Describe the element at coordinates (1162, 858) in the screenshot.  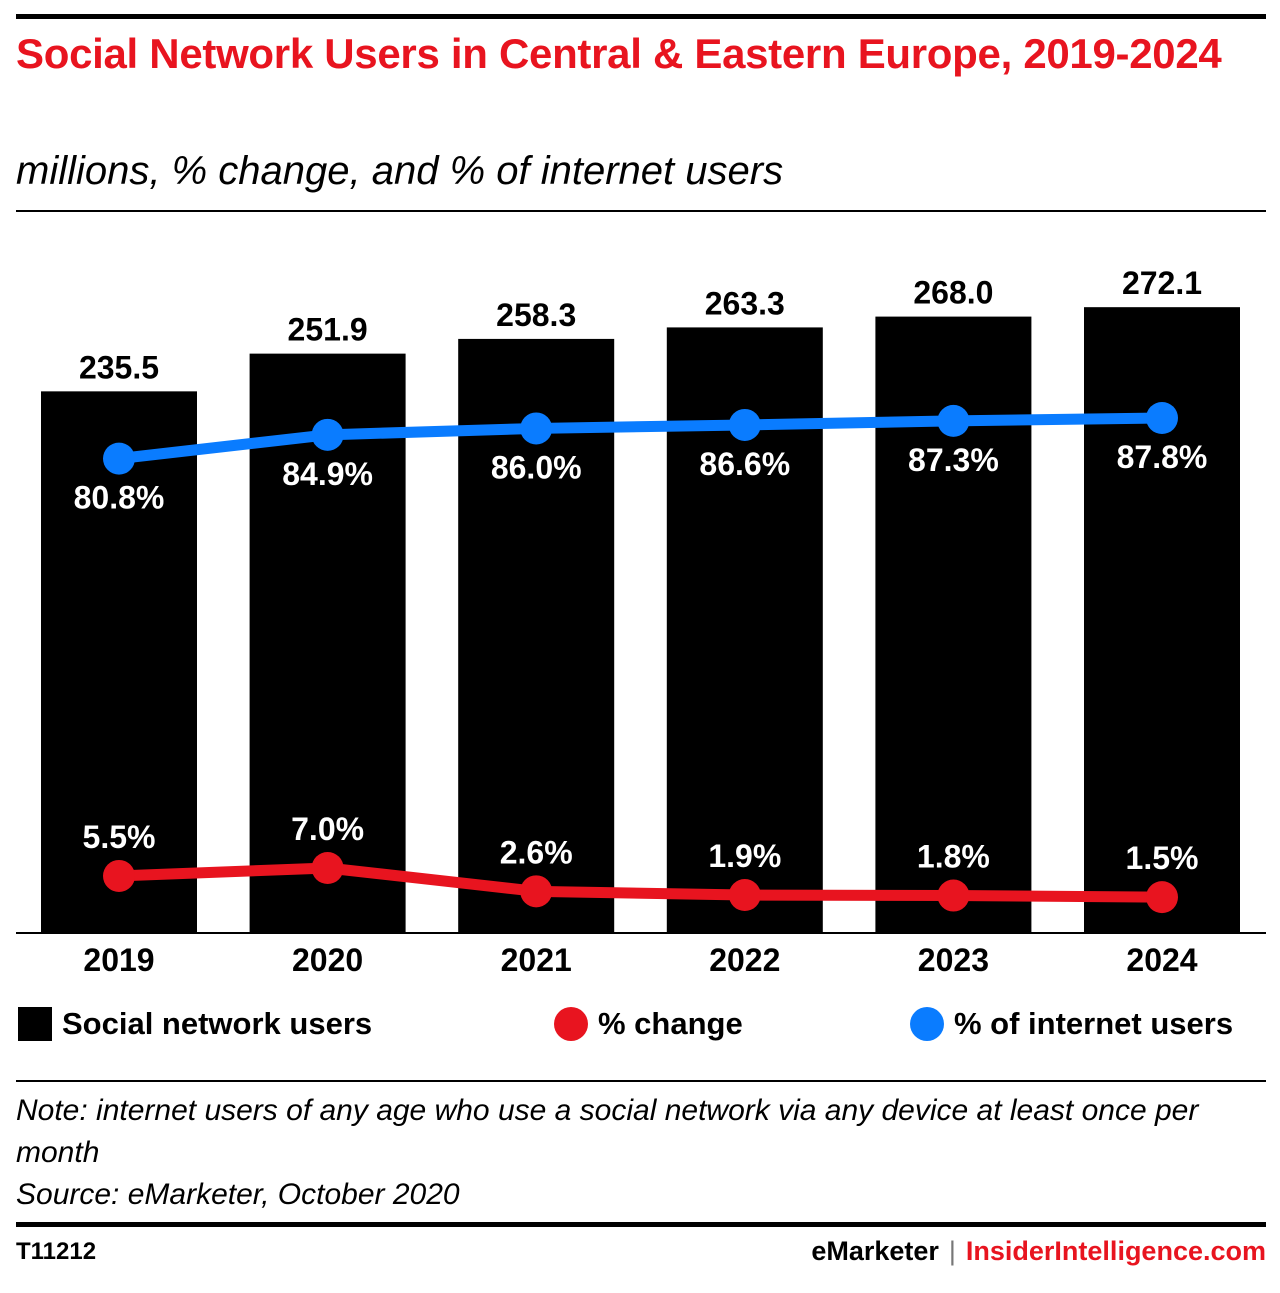
I see `percent-change-label-2024: 1.5%` at that location.